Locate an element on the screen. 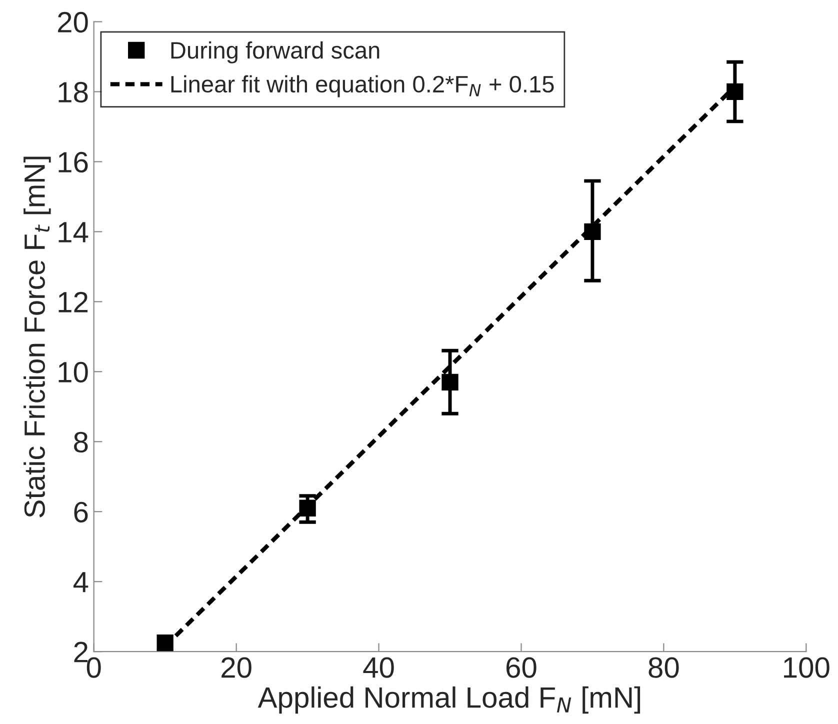 This screenshot has height=724, width=838. x-axis-title: Applied Normal Load F$_{N}$ [mN] is located at coordinates (449, 700).